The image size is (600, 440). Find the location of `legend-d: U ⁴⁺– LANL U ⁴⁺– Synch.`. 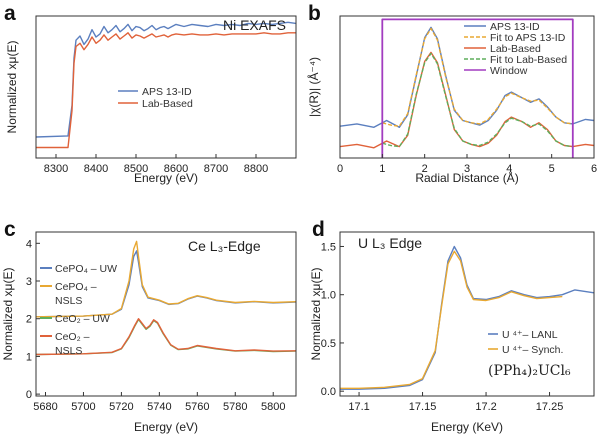

legend-d: U ⁴⁺– LANL U ⁴⁺– Synch. is located at coordinates (525, 342).